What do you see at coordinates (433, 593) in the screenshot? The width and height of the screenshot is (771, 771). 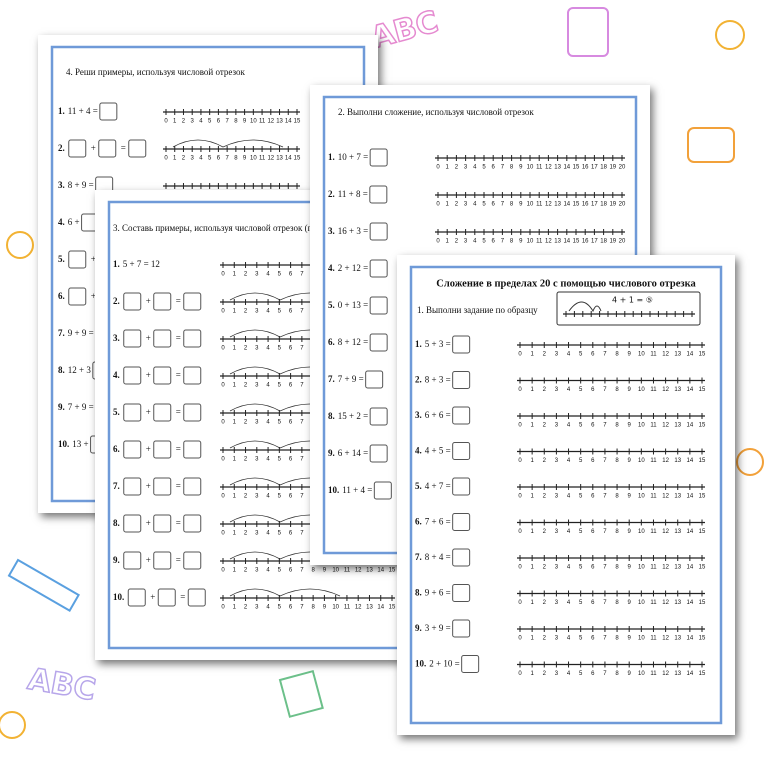 I see `exercise: 8. 9 + 6 =` at bounding box center [433, 593].